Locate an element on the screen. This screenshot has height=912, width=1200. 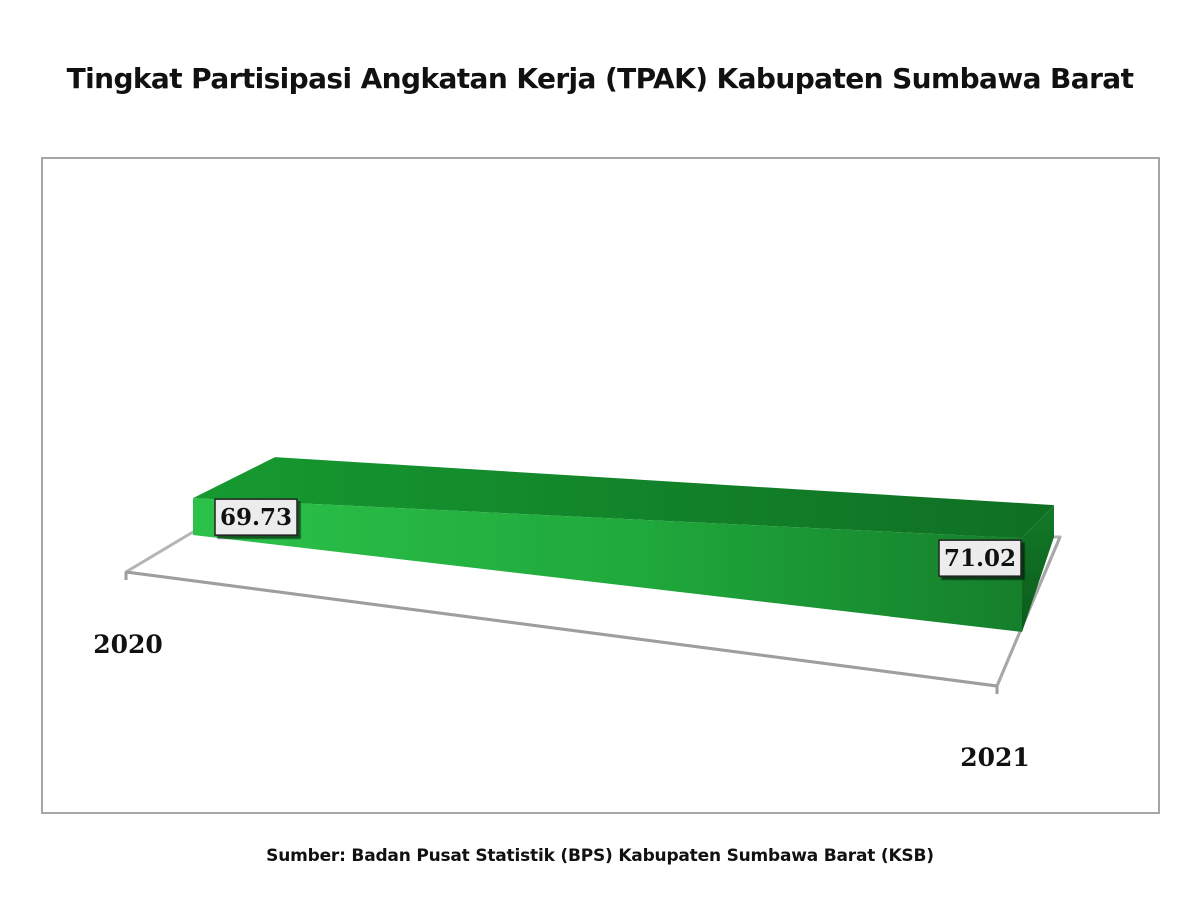
area-side-face is located at coordinates (1038, 568).